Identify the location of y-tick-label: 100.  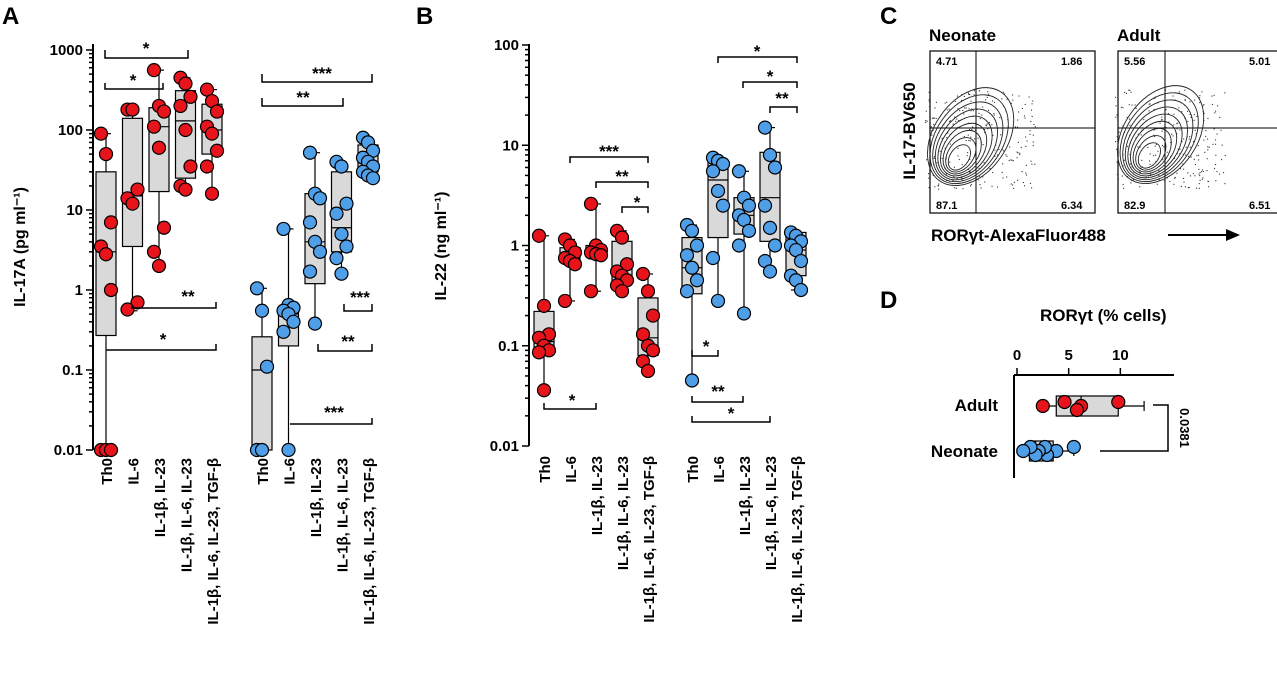
(70, 130).